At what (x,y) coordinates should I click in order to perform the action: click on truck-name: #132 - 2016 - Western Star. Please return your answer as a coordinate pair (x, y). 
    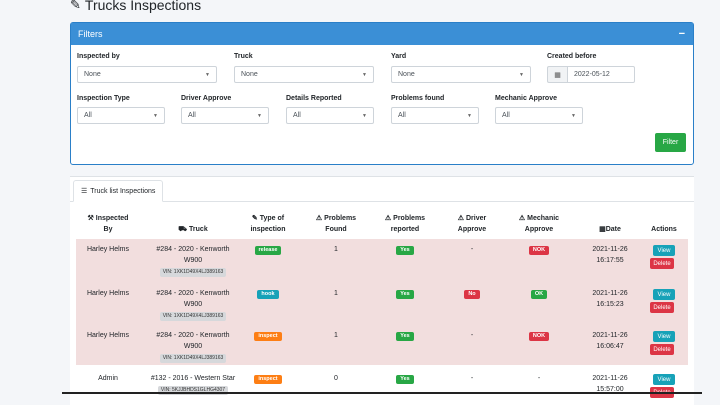
    Looking at the image, I should click on (193, 378).